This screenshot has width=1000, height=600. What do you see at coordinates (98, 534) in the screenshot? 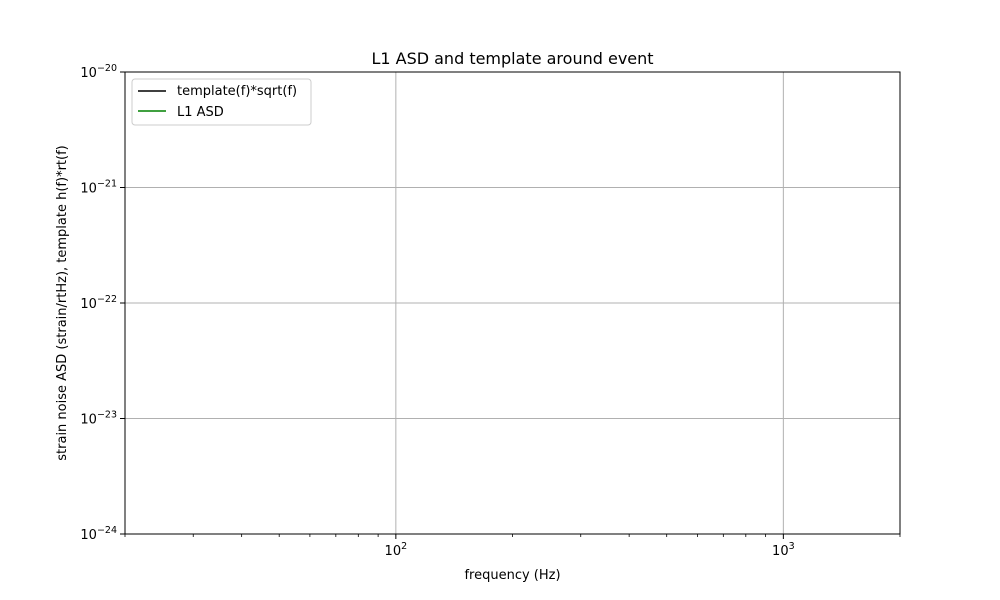
I see `y-tick-label: 10−24` at bounding box center [98, 534].